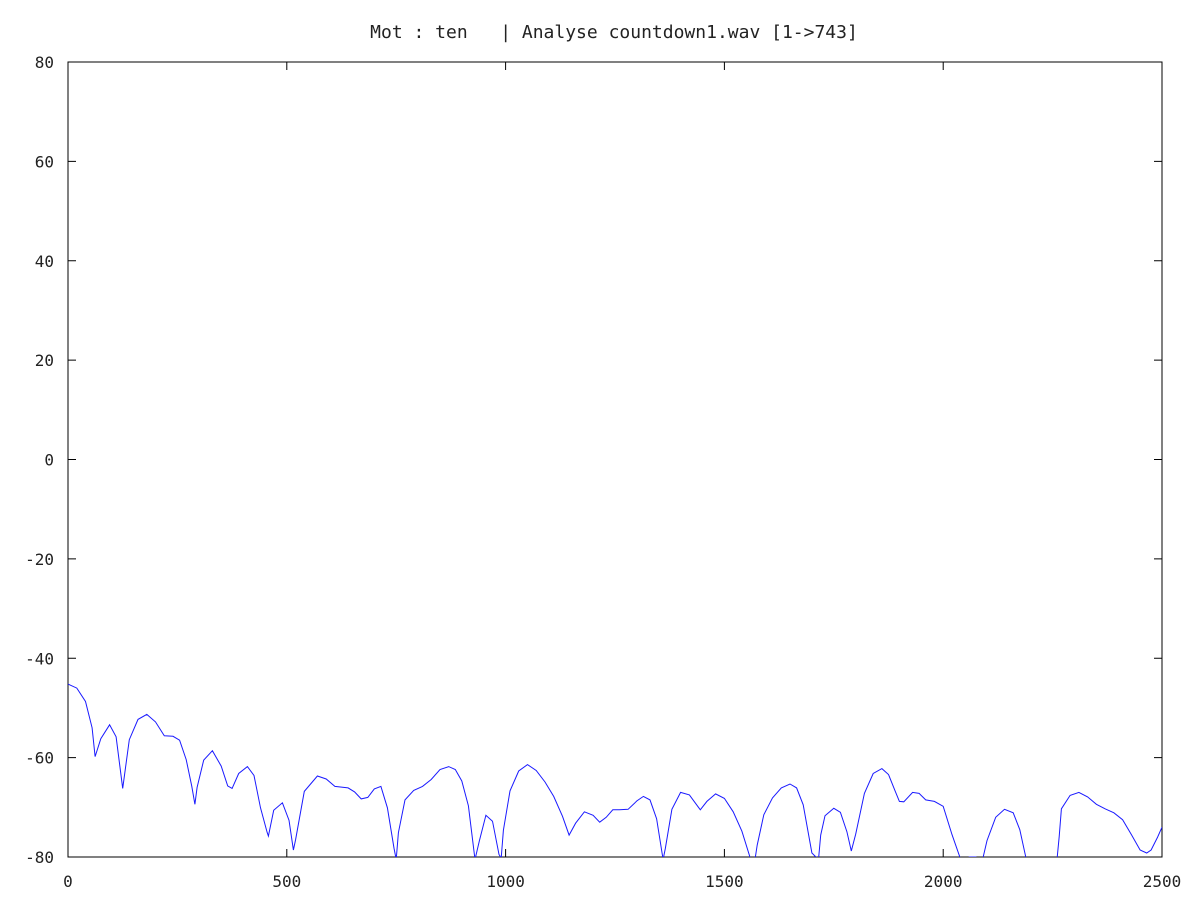 This screenshot has height=900, width=1200. Describe the element at coordinates (39, 857) in the screenshot. I see `y-tick-label: -80` at that location.